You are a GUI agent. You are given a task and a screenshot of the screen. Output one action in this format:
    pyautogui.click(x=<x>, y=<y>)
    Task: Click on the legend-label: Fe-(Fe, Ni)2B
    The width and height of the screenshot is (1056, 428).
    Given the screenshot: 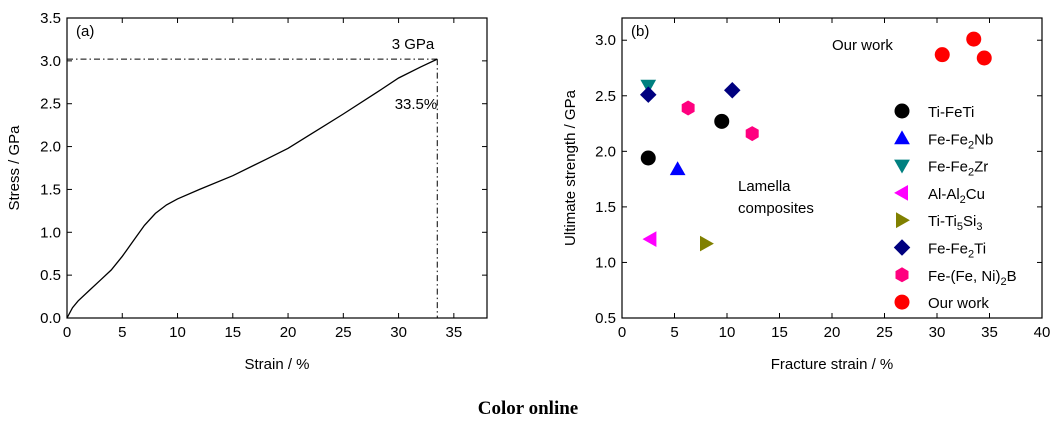 What is the action you would take?
    pyautogui.click(x=972, y=278)
    